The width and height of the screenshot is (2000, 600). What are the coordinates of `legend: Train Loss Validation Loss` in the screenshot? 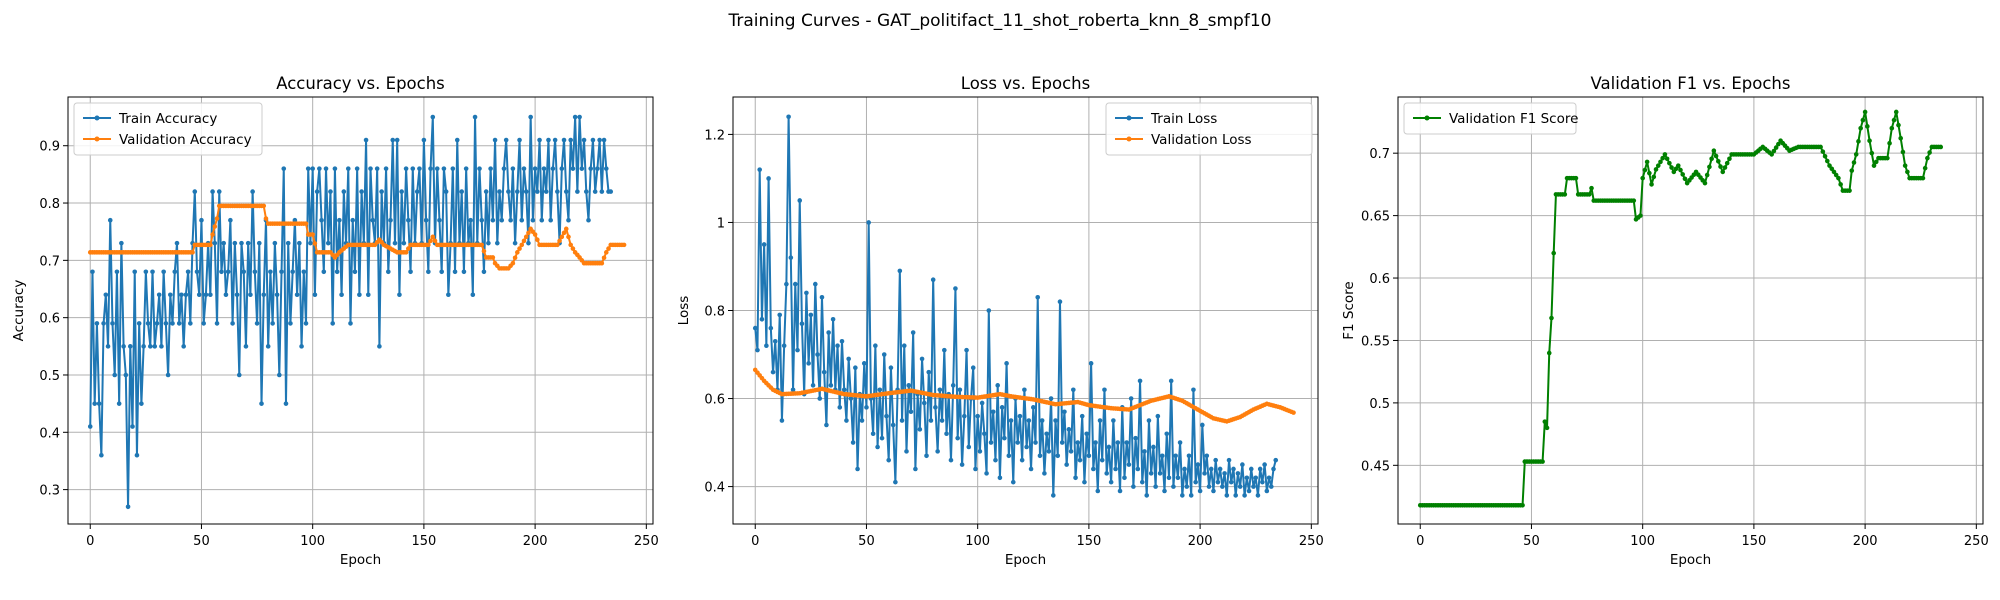 It's located at (1209, 129).